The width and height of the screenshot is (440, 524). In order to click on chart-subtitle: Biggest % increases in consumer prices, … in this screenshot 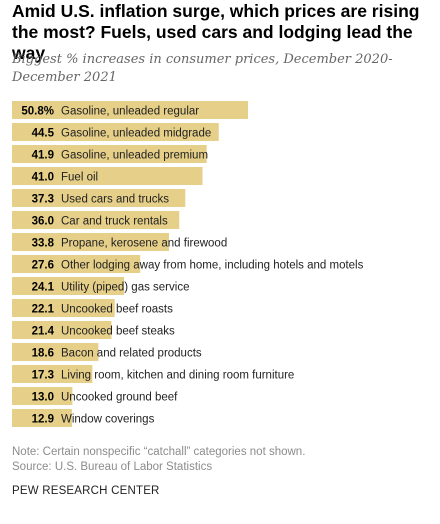, I will do `click(202, 68)`.